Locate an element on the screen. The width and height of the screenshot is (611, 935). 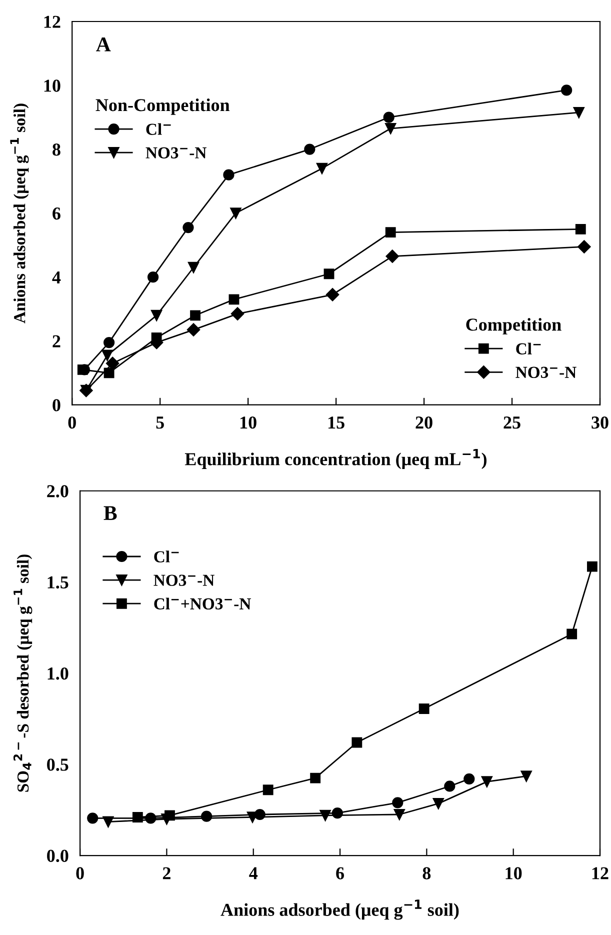
x-tick-label: 15 is located at coordinates (336, 422).